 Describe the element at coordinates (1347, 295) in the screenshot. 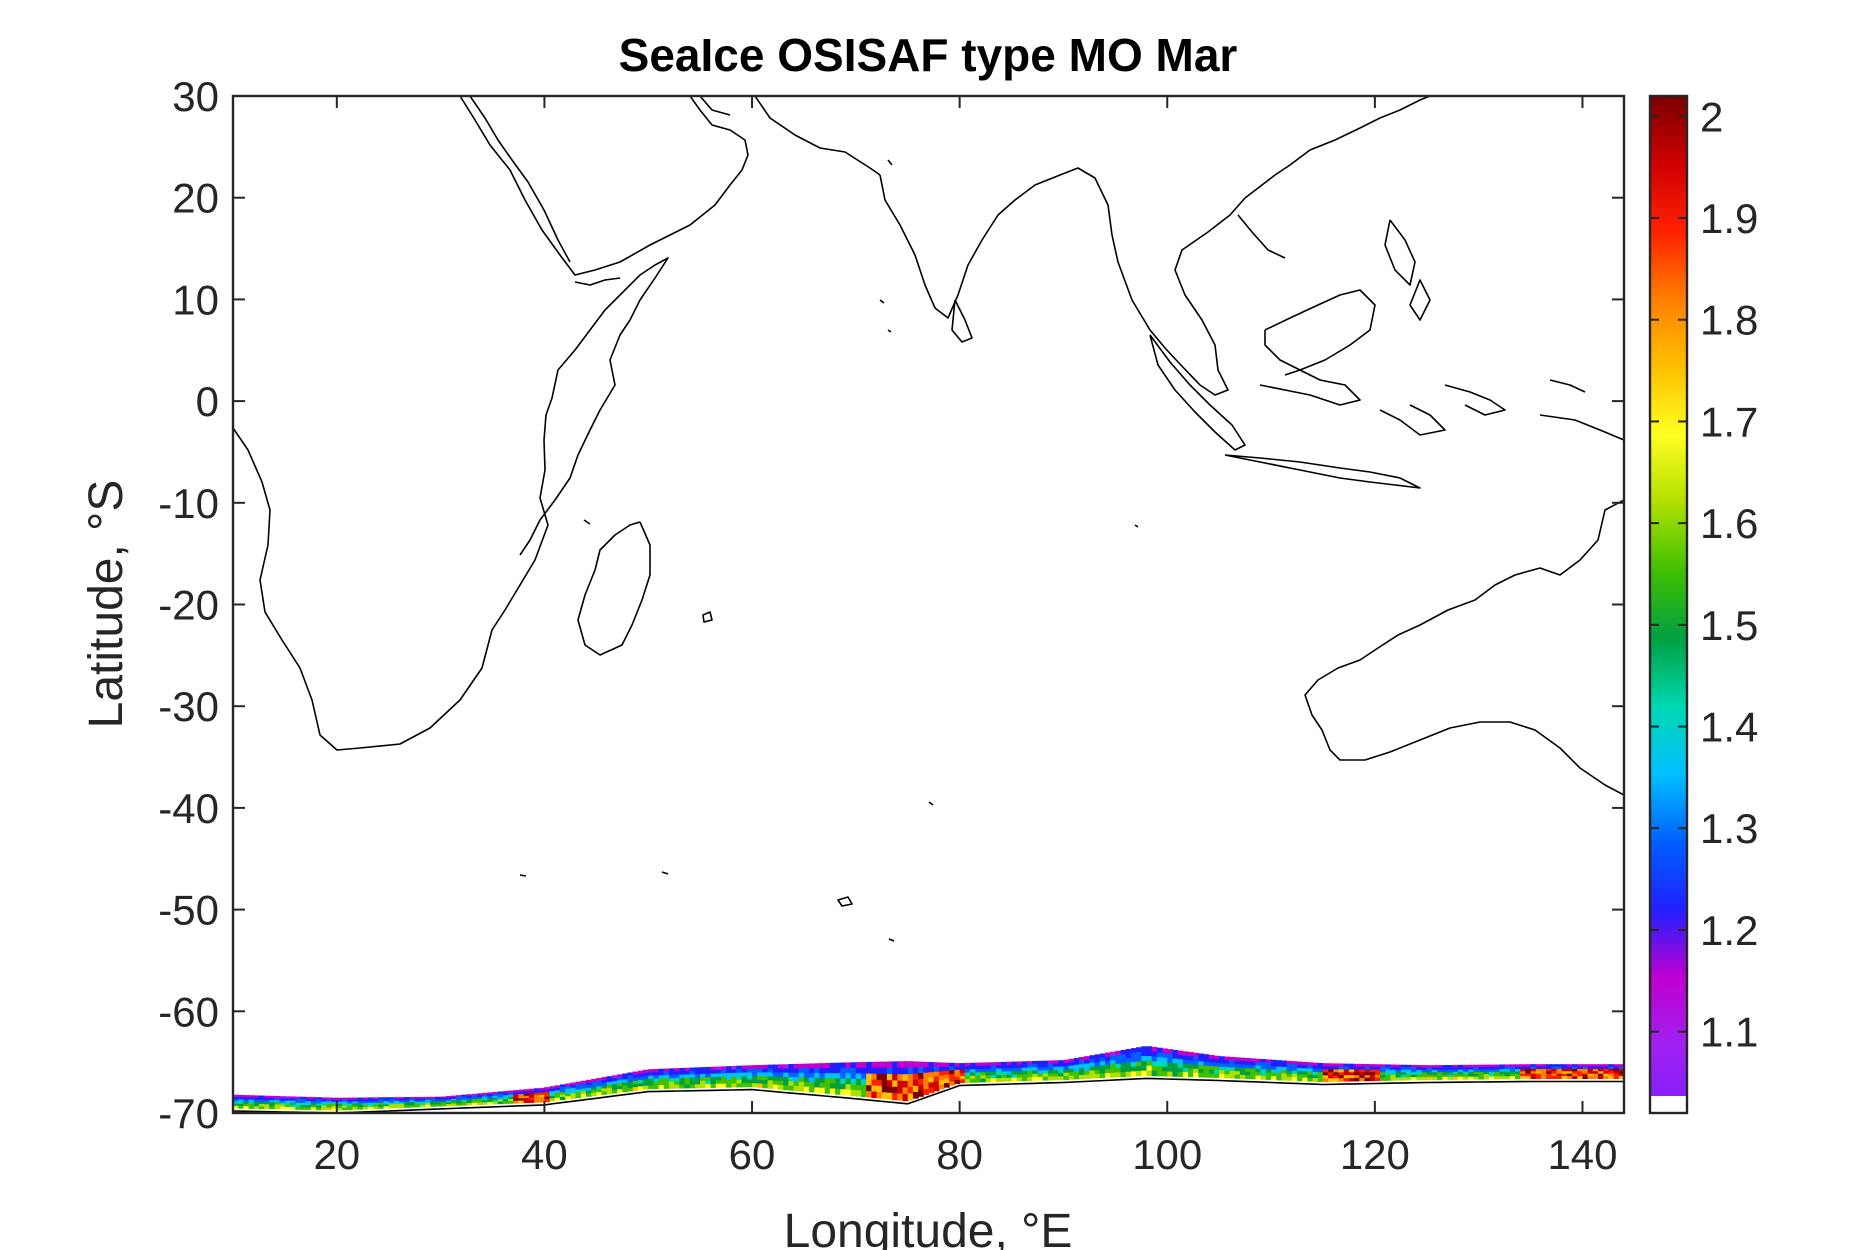

I see `coastline-borneo` at that location.